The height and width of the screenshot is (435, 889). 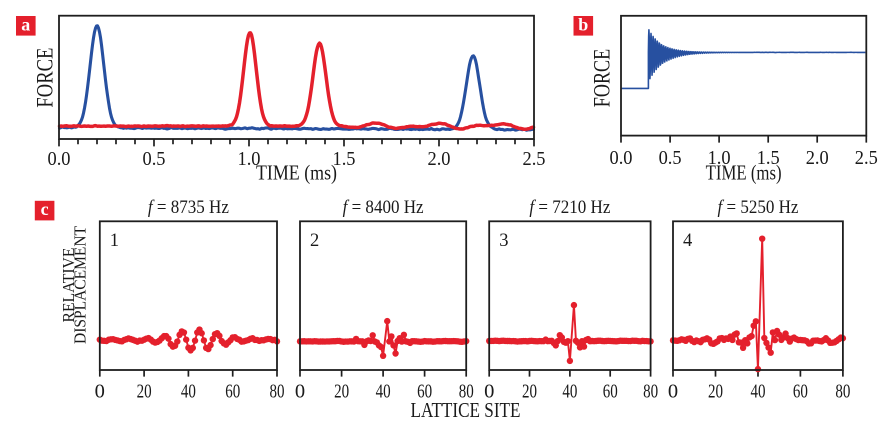 What do you see at coordinates (383, 207) in the screenshot?
I see `svg-text: f = 8400 Hz` at bounding box center [383, 207].